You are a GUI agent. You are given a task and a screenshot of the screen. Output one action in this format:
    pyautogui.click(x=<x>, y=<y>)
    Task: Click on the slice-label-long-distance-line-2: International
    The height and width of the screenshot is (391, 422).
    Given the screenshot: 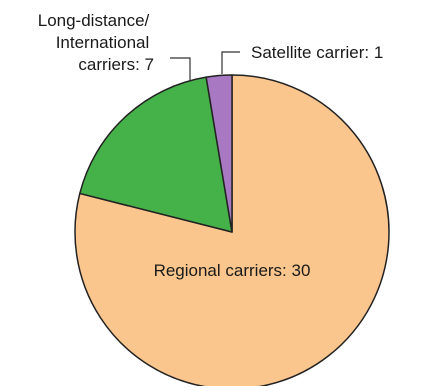 What is the action you would take?
    pyautogui.click(x=103, y=42)
    